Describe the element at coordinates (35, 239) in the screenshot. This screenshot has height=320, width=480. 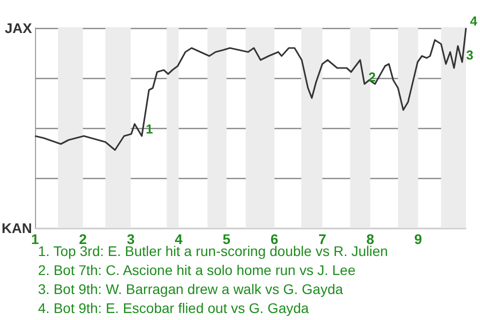
I see `x-tick-label: 1` at that location.